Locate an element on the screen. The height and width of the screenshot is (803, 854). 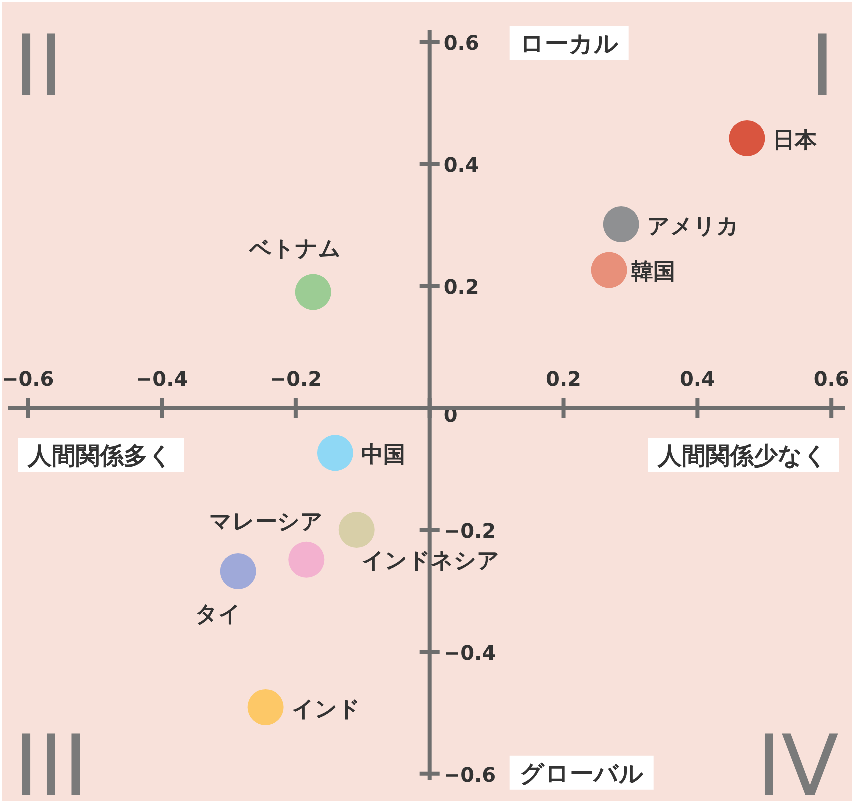
annotation: グローバル is located at coordinates (582, 774).